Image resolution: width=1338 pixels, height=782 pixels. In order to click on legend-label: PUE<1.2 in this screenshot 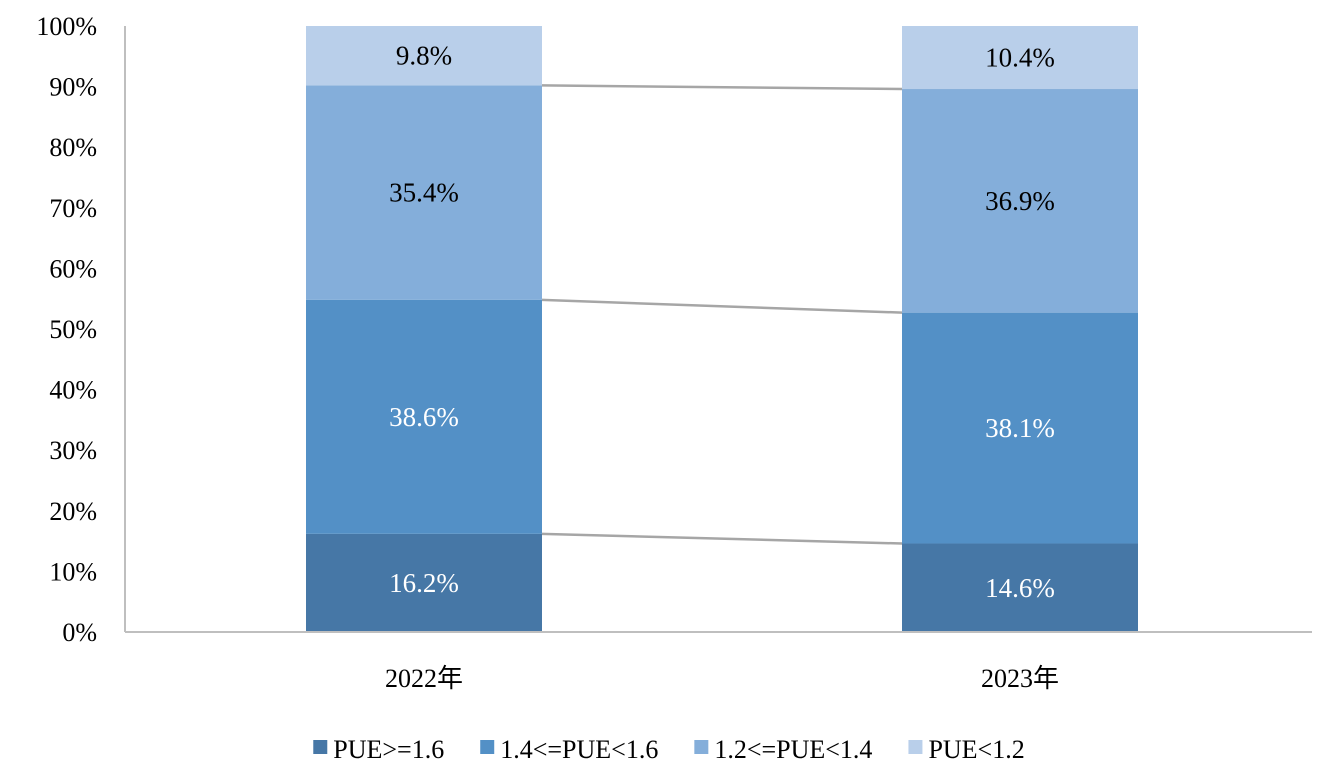, I will do `click(976, 749)`.